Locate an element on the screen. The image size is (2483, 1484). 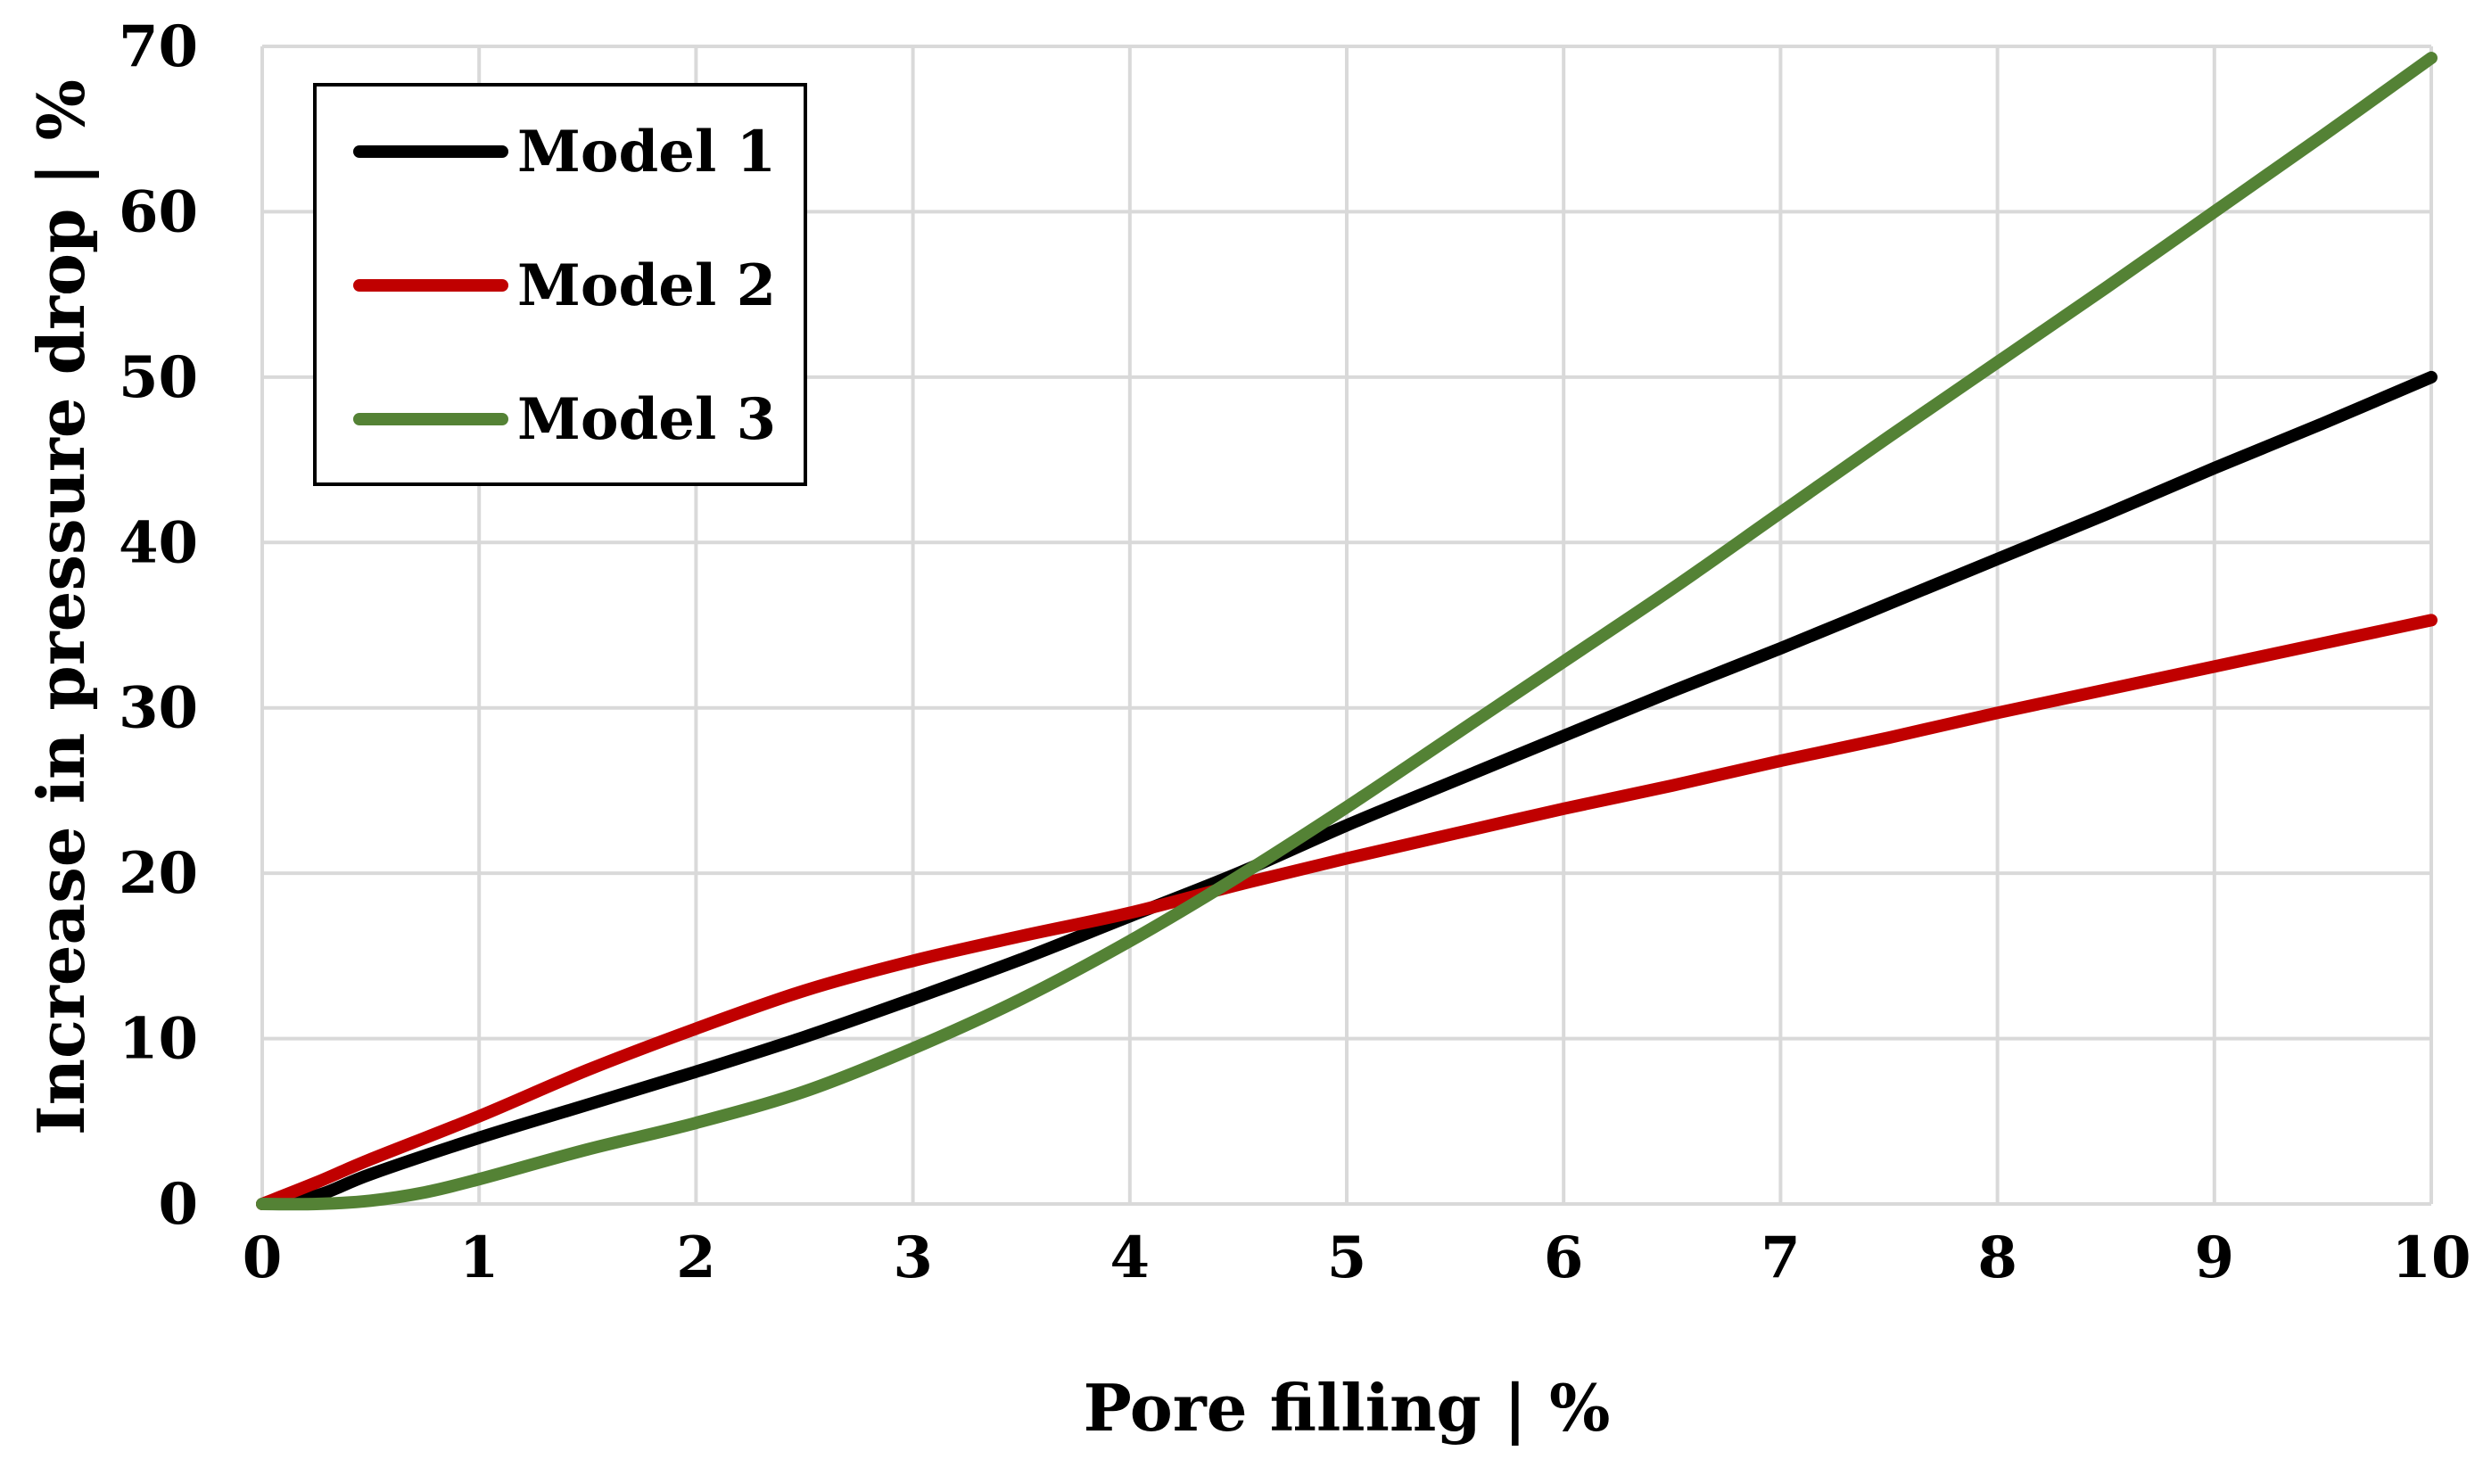
legend: Model 1 Model 2 Model 3 is located at coordinates (560, 285).